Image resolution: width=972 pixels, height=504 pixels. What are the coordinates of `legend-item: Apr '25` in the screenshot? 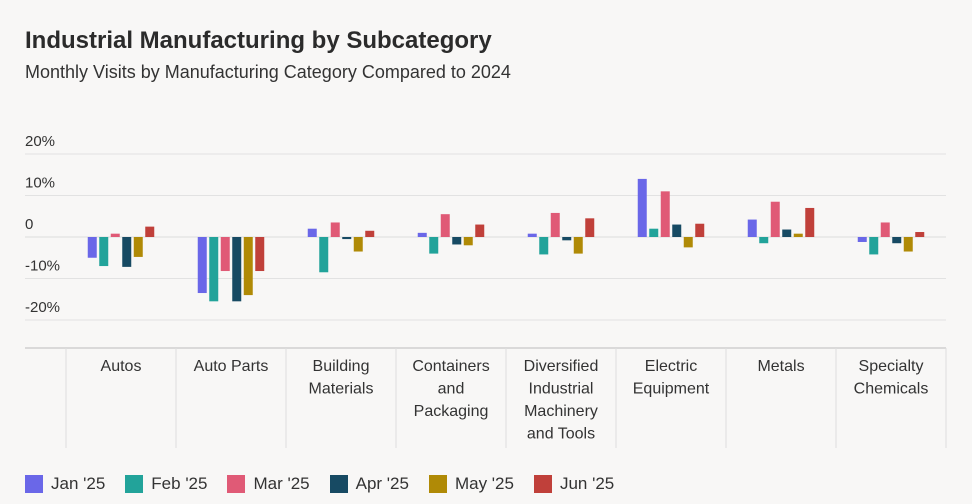 It's located at (369, 484).